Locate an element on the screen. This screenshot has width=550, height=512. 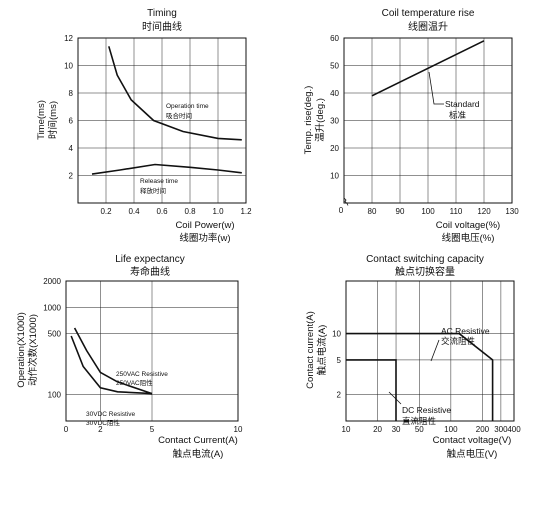
timing-x-ticks: 0.2 0.4 0.6 0.8 1.0 1.2 is located at coordinates (176, 211).